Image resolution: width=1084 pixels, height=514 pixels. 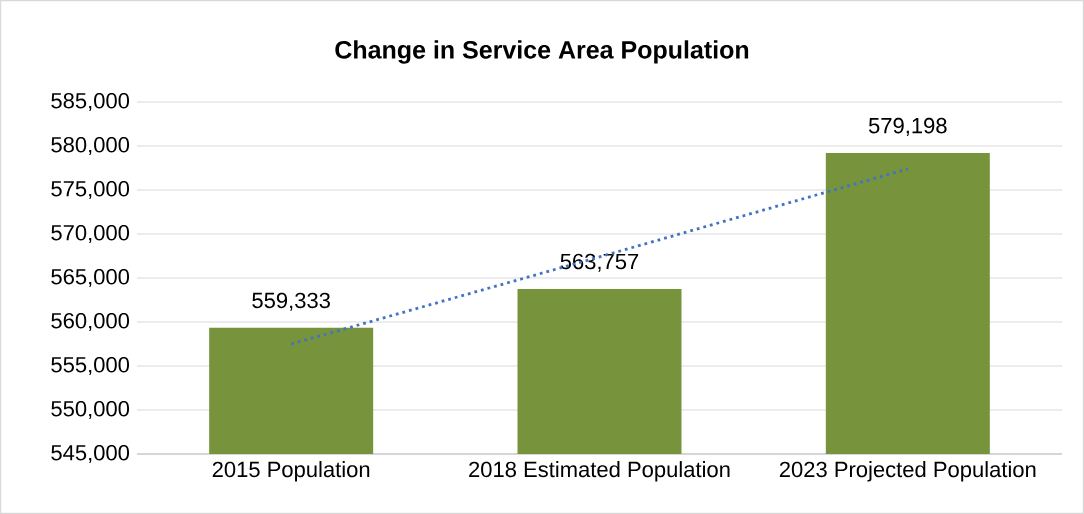 What do you see at coordinates (542, 52) in the screenshot?
I see `chart-title: Change in Service Area Population` at bounding box center [542, 52].